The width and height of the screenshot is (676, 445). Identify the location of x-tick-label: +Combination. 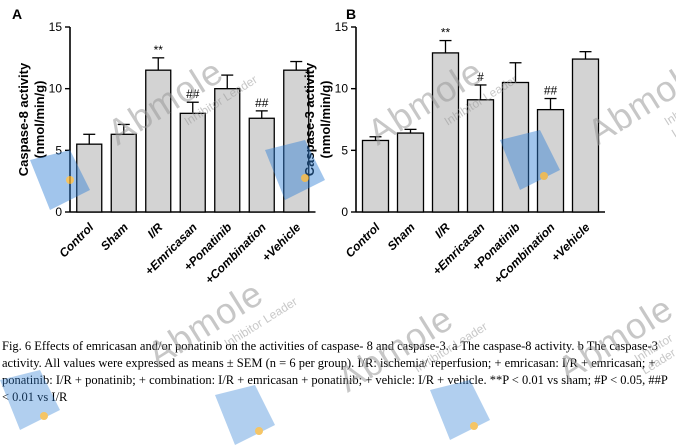
(524, 253).